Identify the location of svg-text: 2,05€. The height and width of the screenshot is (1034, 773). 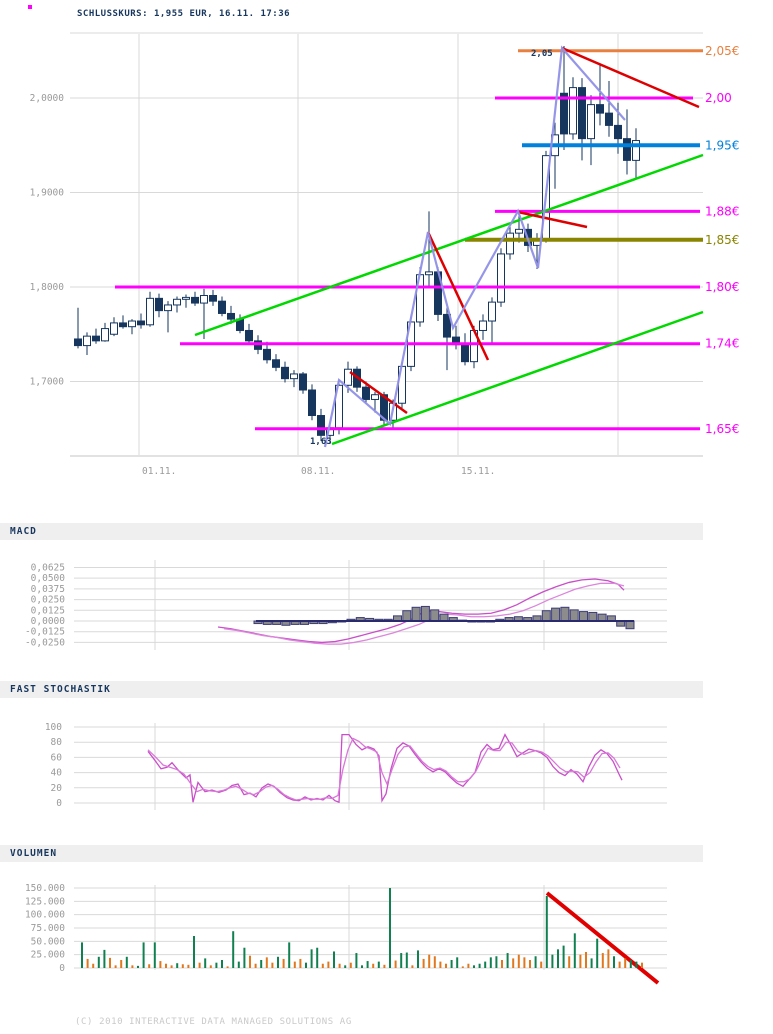
(722, 51).